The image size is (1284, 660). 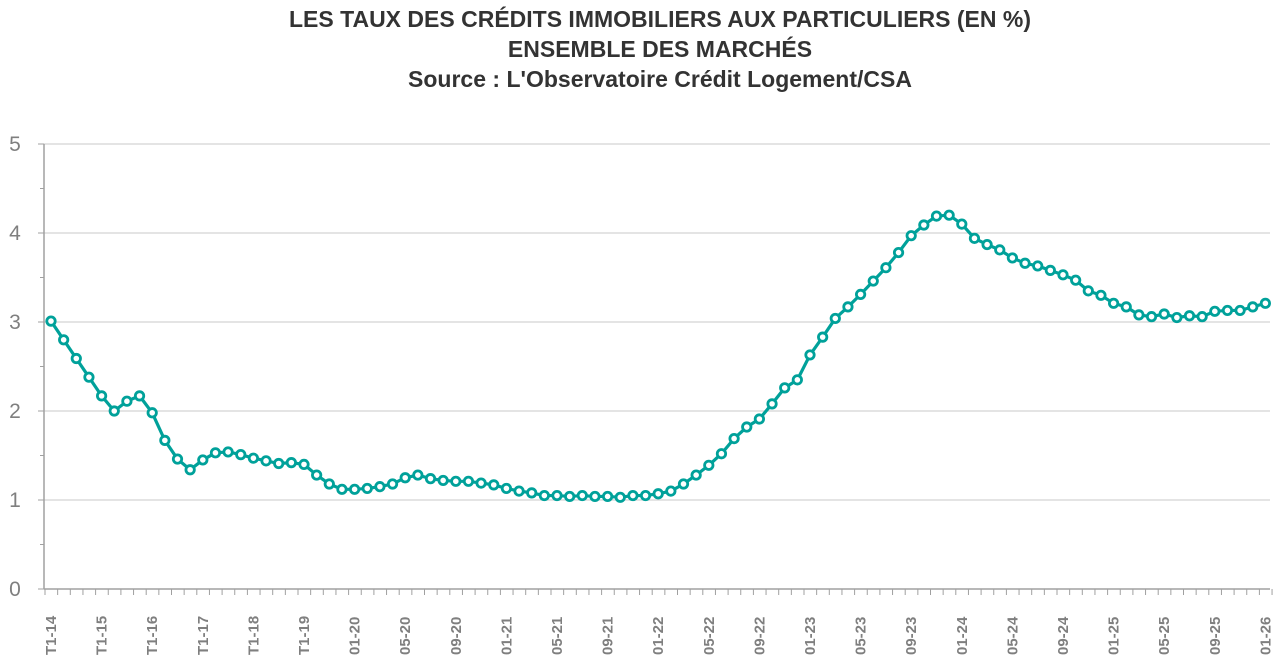 I want to click on title-line-2: ENSEMBLE DES MARCHÉS, so click(x=660, y=49).